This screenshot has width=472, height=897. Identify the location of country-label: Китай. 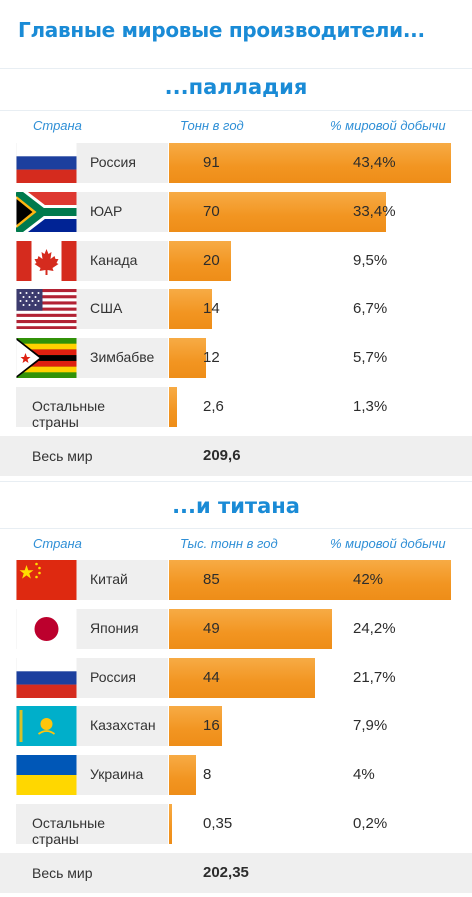
(109, 579).